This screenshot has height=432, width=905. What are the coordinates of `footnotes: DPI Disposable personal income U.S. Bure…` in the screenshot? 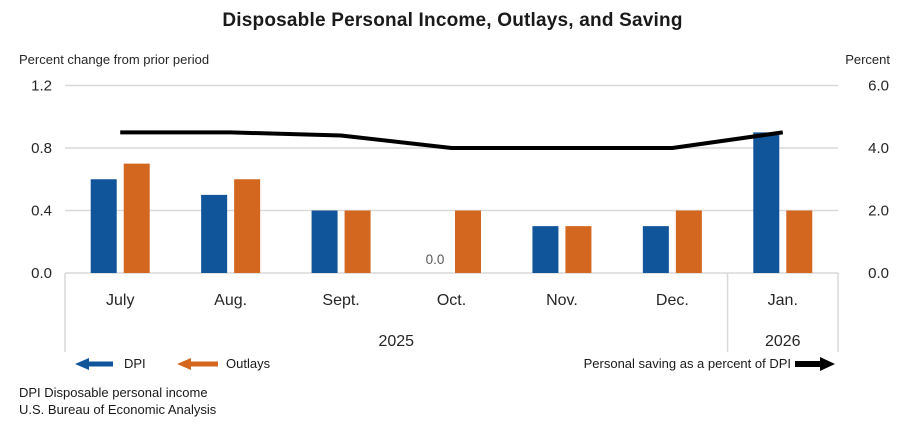 It's located at (117, 401).